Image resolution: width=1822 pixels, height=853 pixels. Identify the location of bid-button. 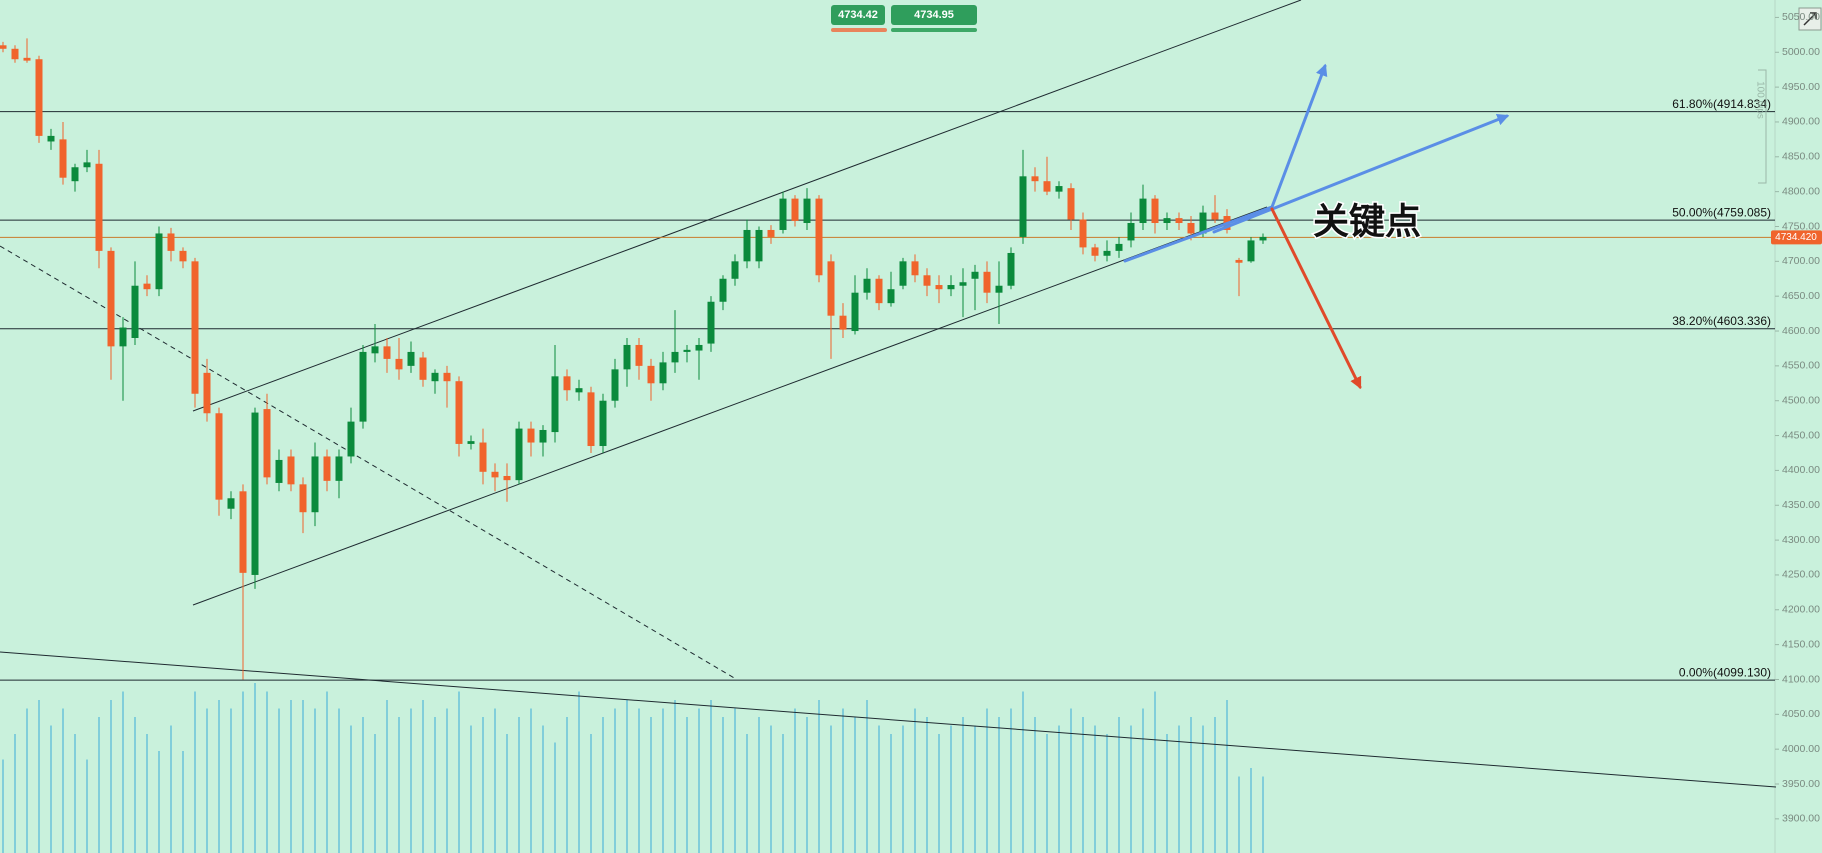
(858, 15).